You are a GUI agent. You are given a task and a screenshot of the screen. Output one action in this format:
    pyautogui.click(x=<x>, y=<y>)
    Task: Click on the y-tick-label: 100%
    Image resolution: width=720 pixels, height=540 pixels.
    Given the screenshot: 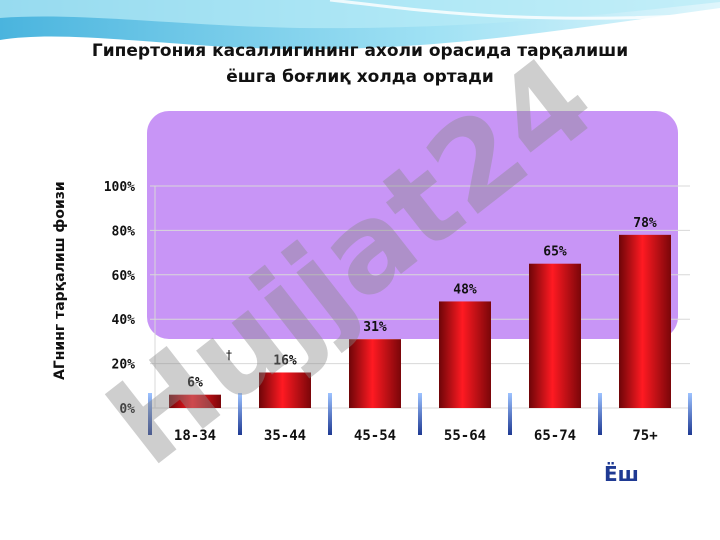 What is the action you would take?
    pyautogui.click(x=119, y=187)
    